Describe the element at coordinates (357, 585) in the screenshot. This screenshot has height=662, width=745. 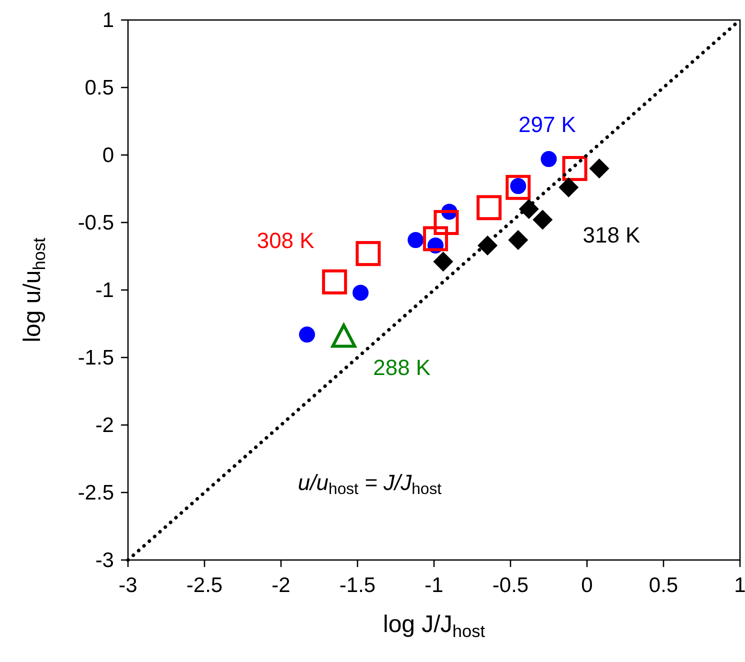
I see `x-tick-label: -1.5` at that location.